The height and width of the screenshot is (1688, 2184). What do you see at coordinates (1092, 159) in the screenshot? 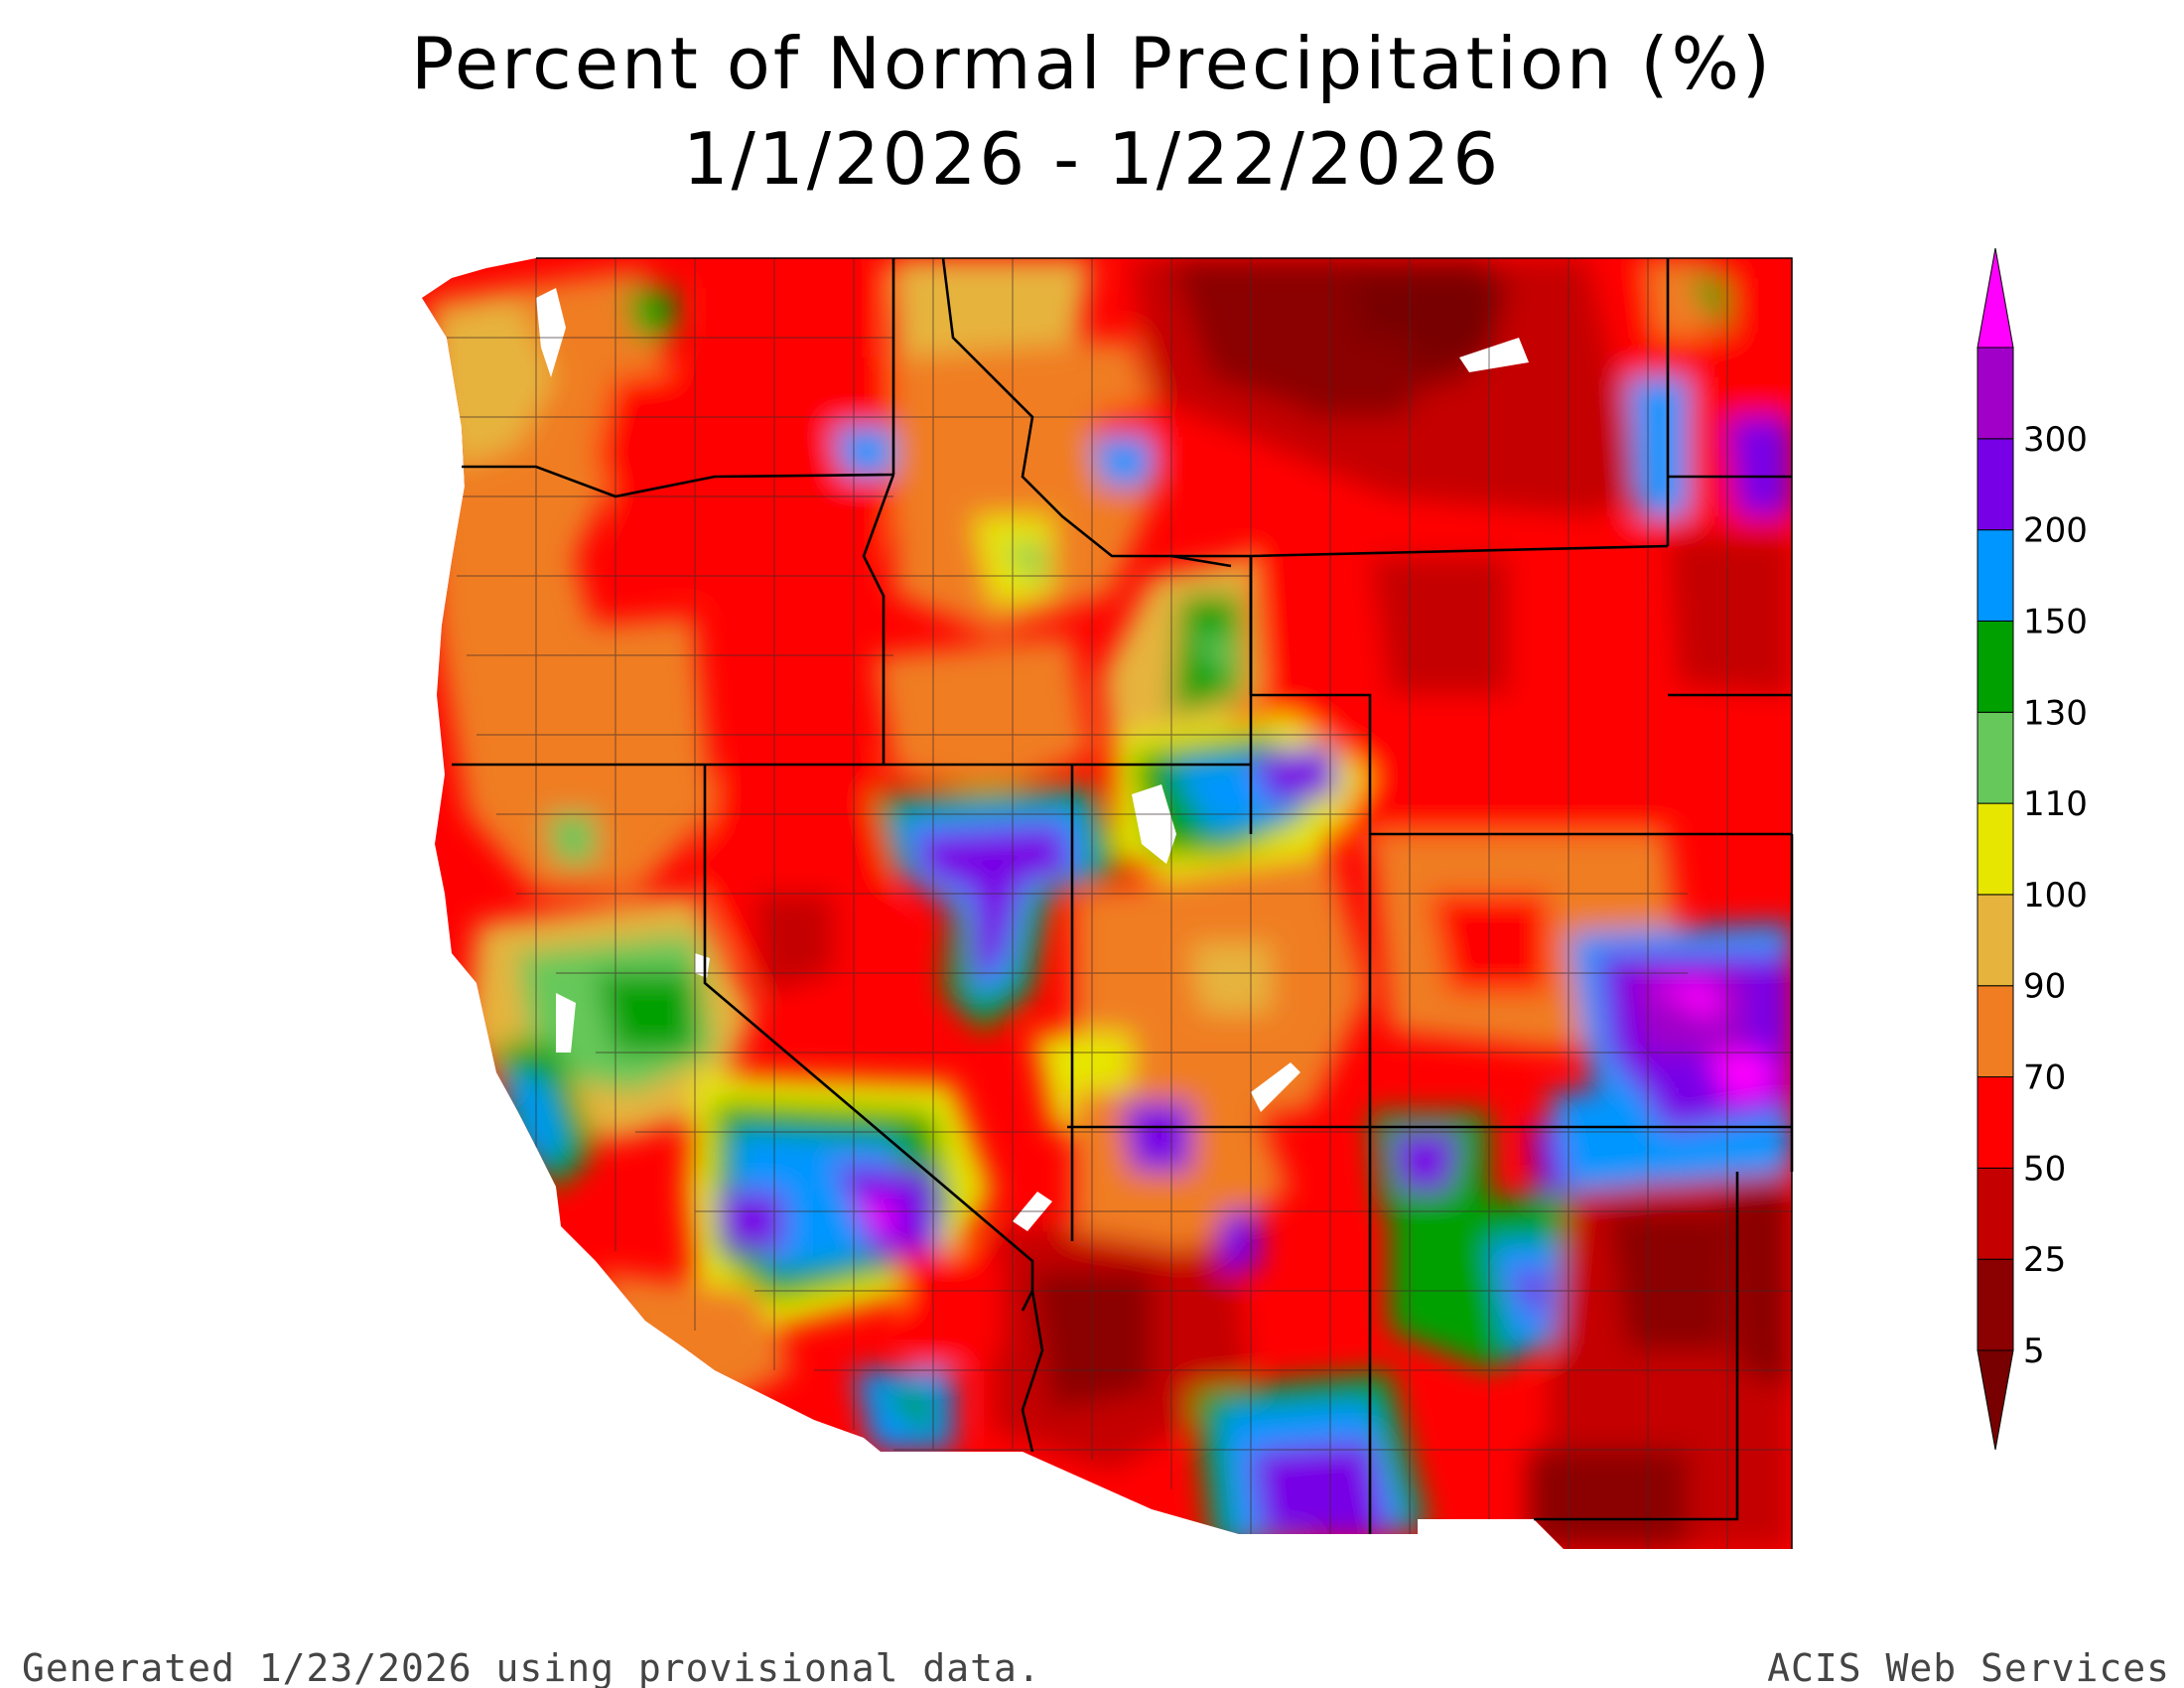
I see `map-subtitle: 1/1/2026 - 1/22/2026` at bounding box center [1092, 159].